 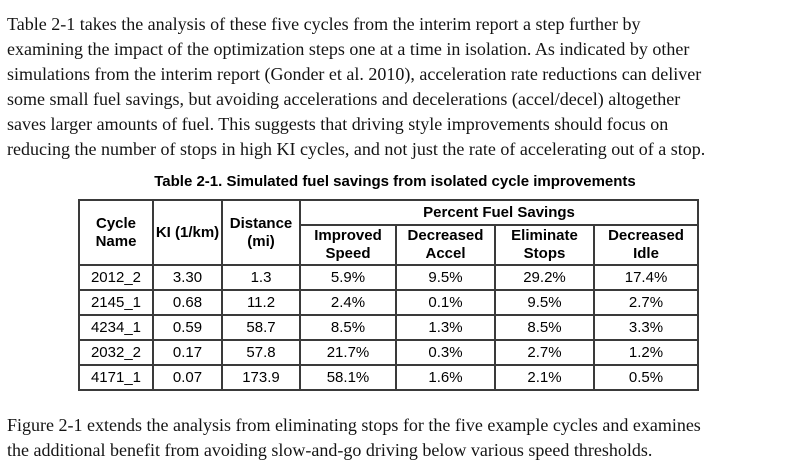 I want to click on cell-decreased-idle: 17.4%, so click(x=646, y=277).